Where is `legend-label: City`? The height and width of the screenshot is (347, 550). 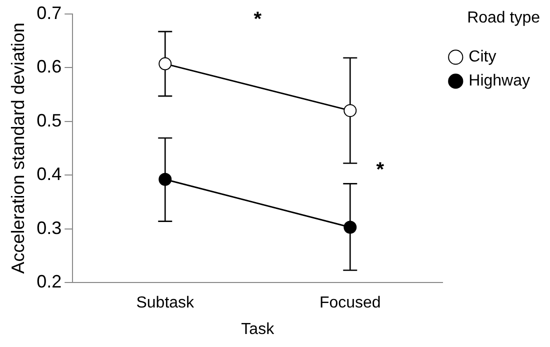
legend-label: City is located at coordinates (482, 57).